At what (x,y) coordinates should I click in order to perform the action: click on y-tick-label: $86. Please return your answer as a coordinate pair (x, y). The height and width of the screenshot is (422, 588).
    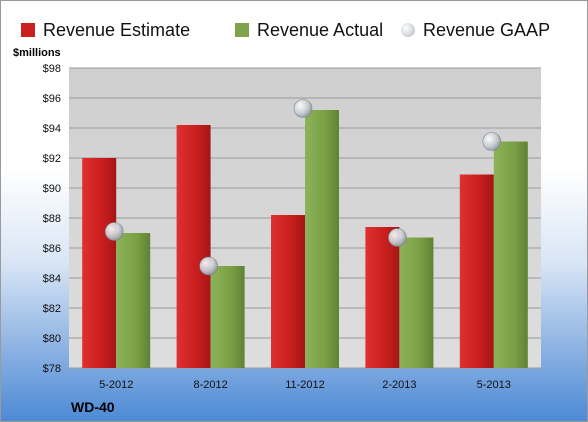
    Looking at the image, I should click on (52, 249).